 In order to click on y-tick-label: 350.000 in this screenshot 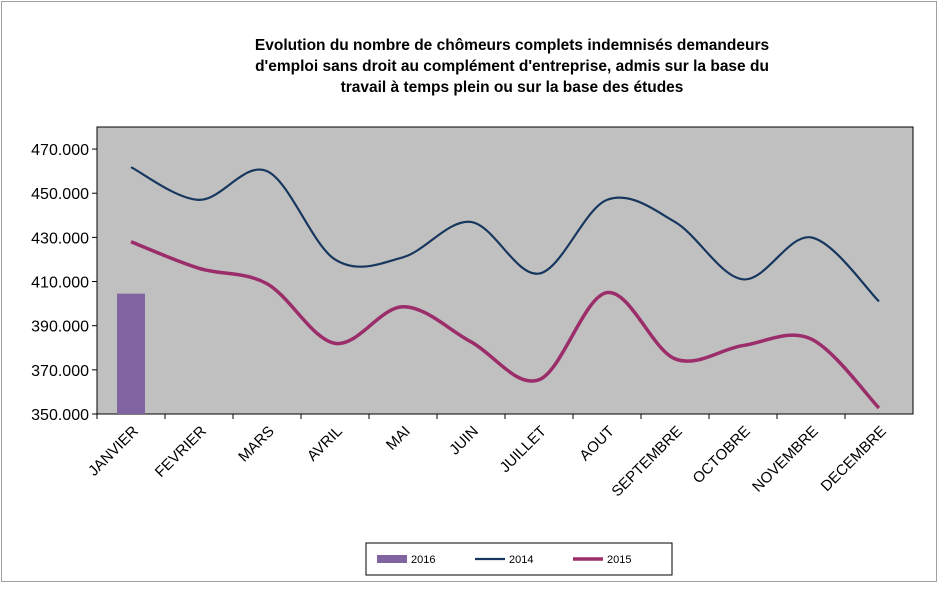, I will do `click(60, 415)`.